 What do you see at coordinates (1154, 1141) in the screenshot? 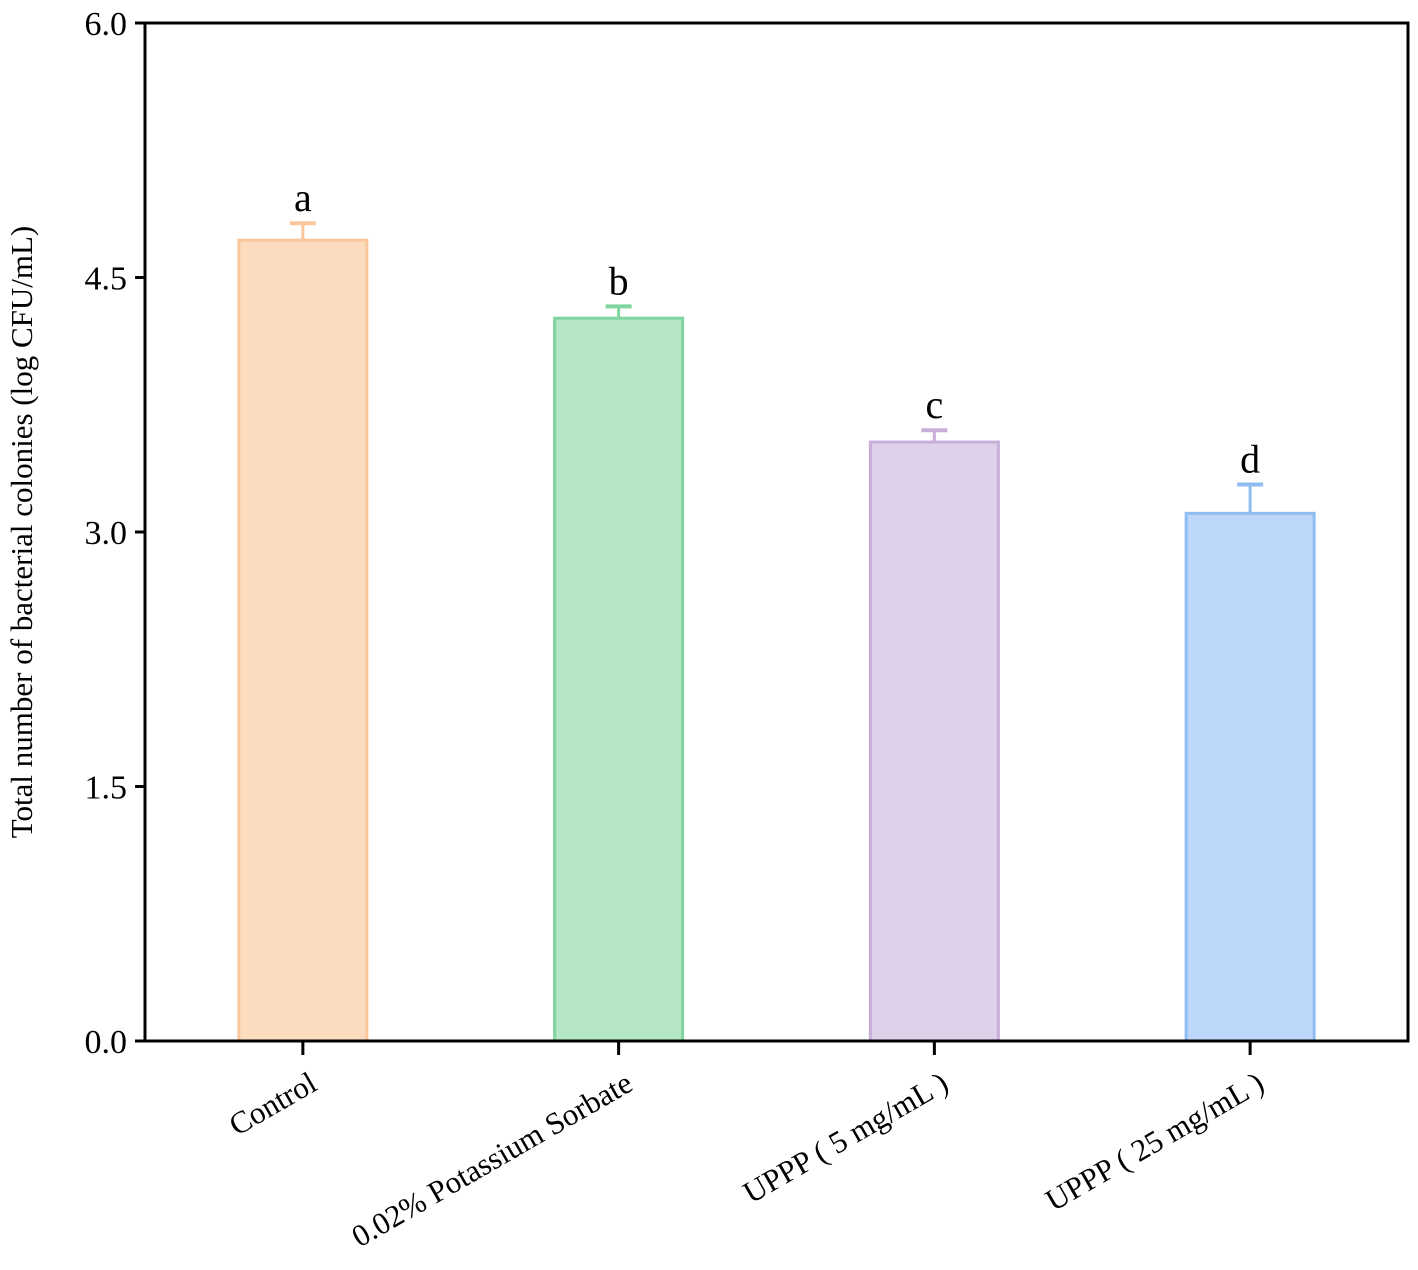
I see `x-tick-label: UPPP ( 25 mg/mL )` at bounding box center [1154, 1141].